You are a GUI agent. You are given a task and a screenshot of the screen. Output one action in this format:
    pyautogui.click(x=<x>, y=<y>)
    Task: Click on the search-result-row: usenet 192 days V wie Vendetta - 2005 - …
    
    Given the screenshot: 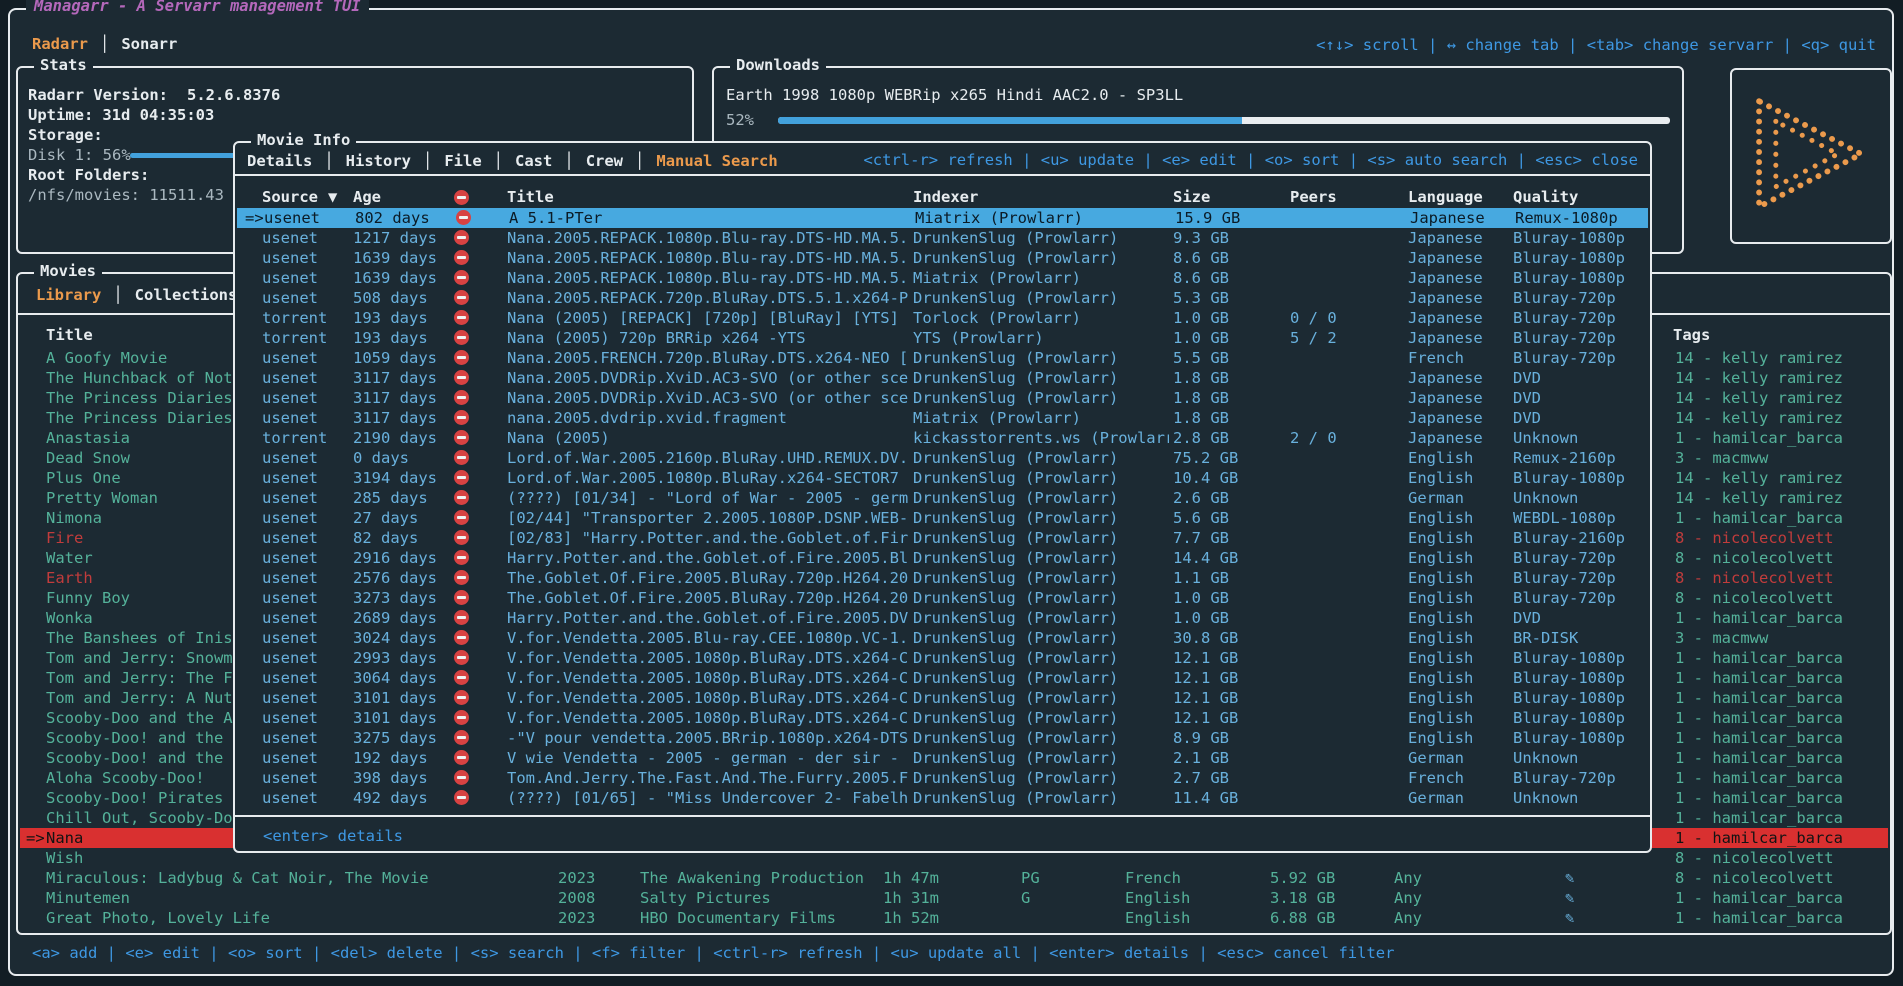 What is the action you would take?
    pyautogui.click(x=942, y=758)
    